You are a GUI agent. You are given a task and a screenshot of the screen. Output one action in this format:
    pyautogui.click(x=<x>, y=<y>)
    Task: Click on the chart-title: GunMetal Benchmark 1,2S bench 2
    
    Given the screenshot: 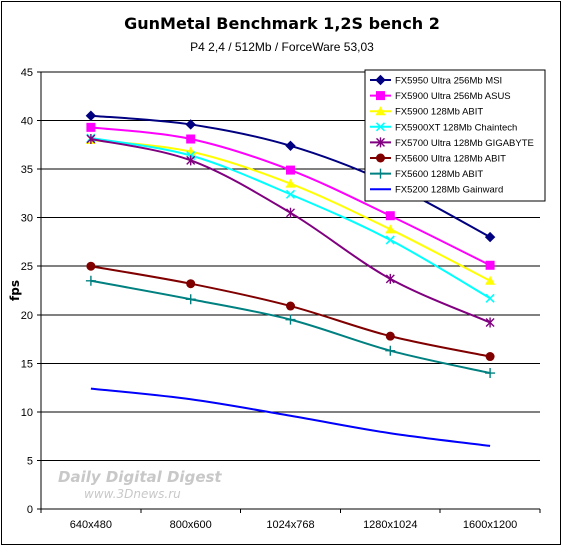 What is the action you would take?
    pyautogui.click(x=282, y=23)
    